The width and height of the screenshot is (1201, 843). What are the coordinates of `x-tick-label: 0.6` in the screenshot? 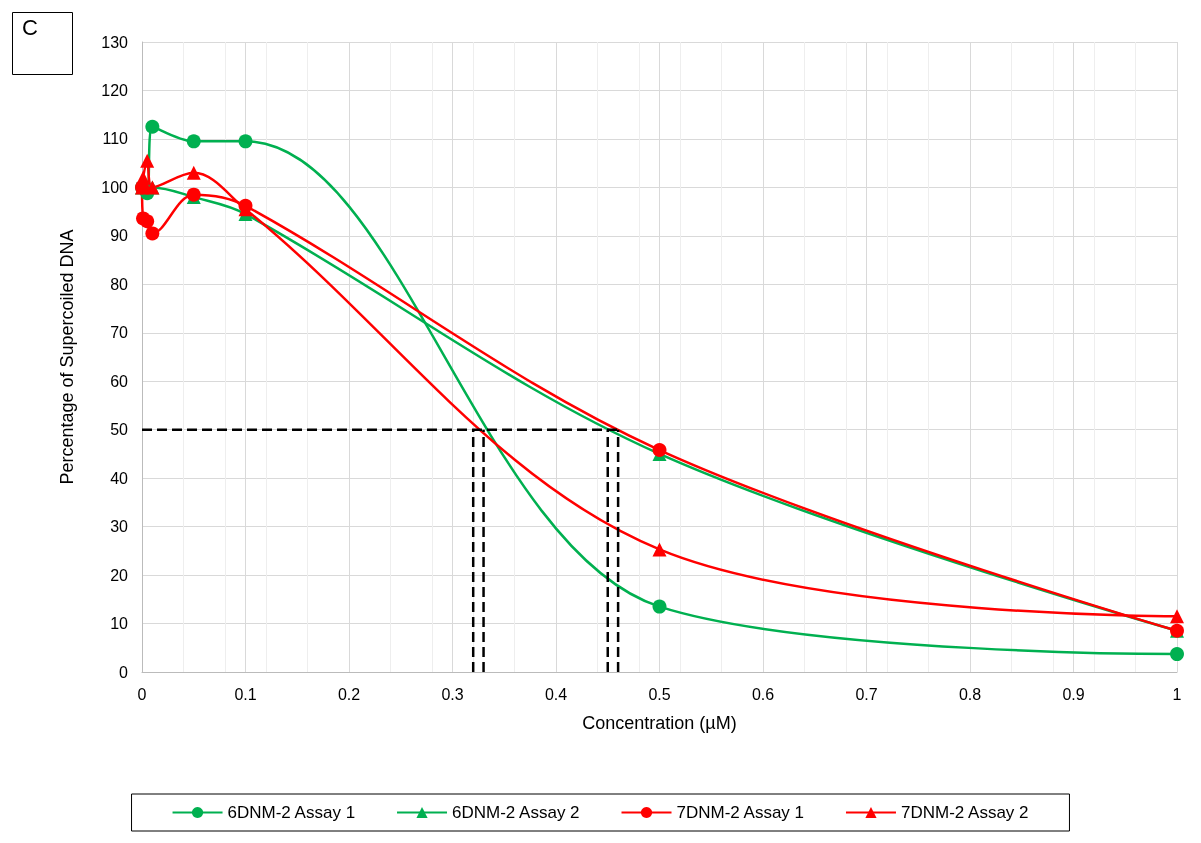 It's located at (763, 694).